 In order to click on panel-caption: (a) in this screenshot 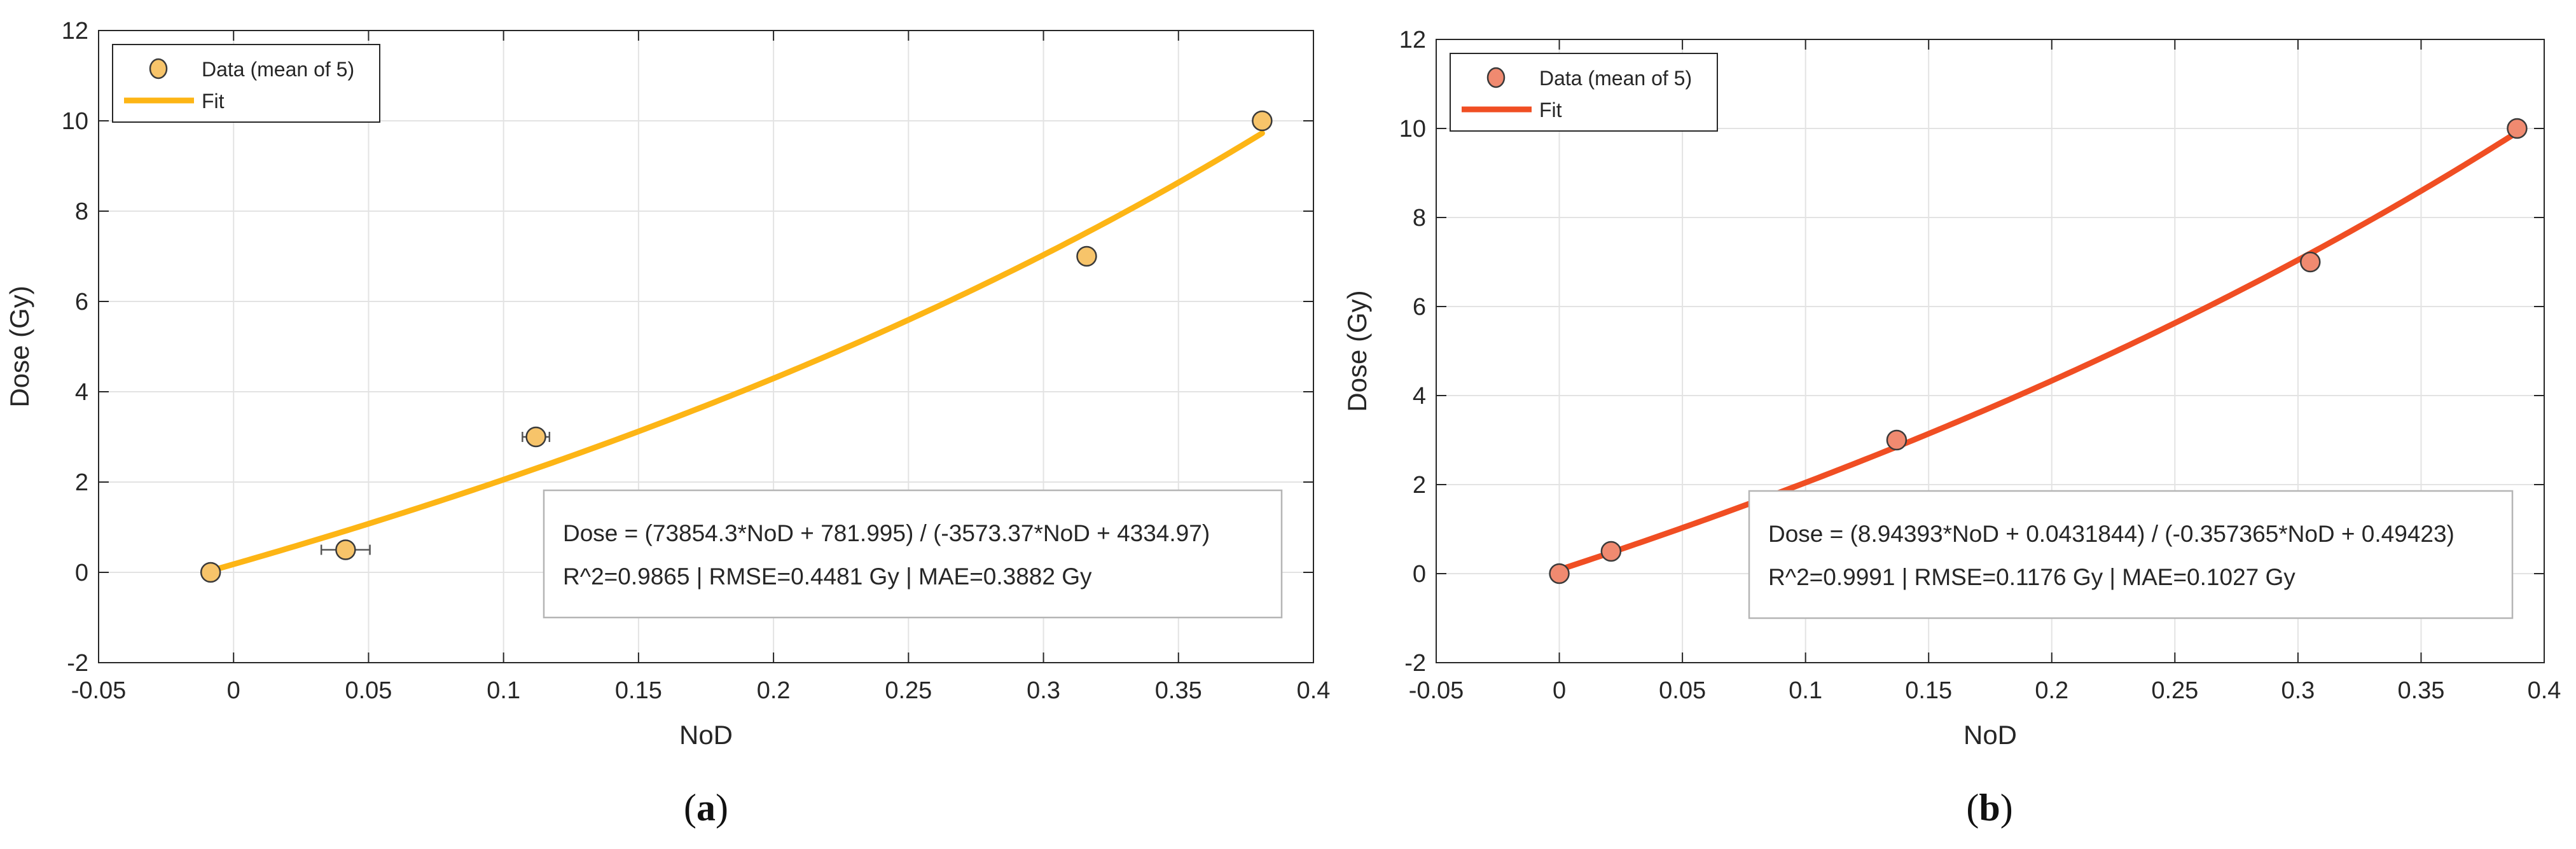, I will do `click(706, 808)`.